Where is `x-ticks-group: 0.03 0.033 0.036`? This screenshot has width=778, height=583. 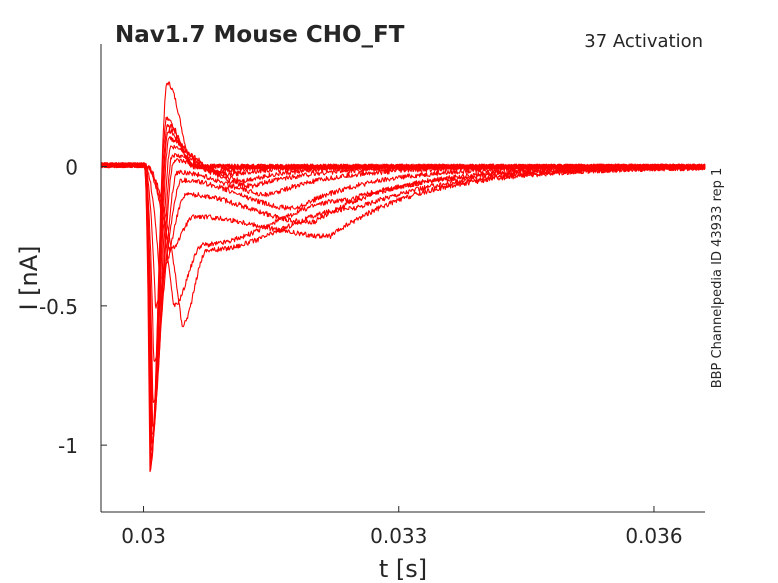 x-ticks-group: 0.03 0.033 0.036 is located at coordinates (402, 527).